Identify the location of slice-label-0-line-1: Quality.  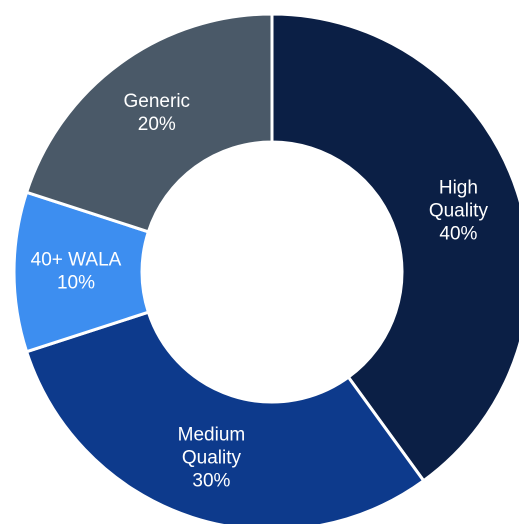
(459, 210).